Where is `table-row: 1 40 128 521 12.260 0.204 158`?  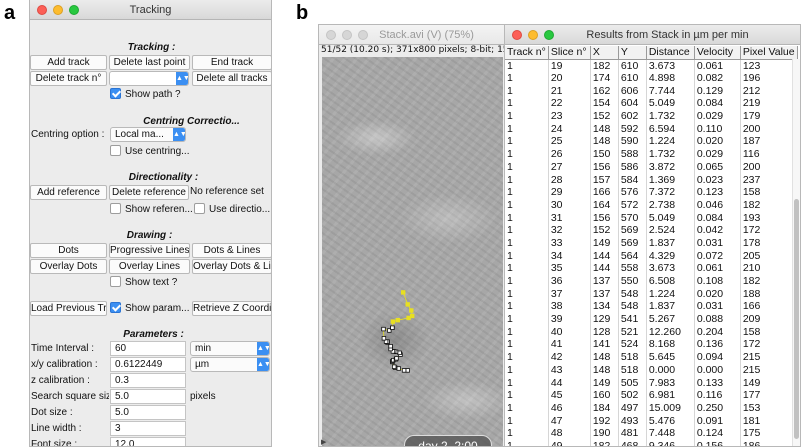 table-row: 1 40 128 521 12.260 0.204 158 is located at coordinates (651, 332).